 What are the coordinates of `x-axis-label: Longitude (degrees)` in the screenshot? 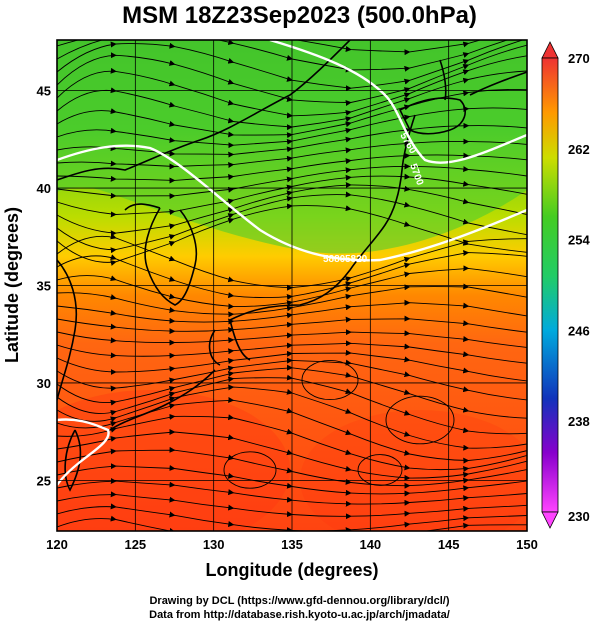 It's located at (291, 570).